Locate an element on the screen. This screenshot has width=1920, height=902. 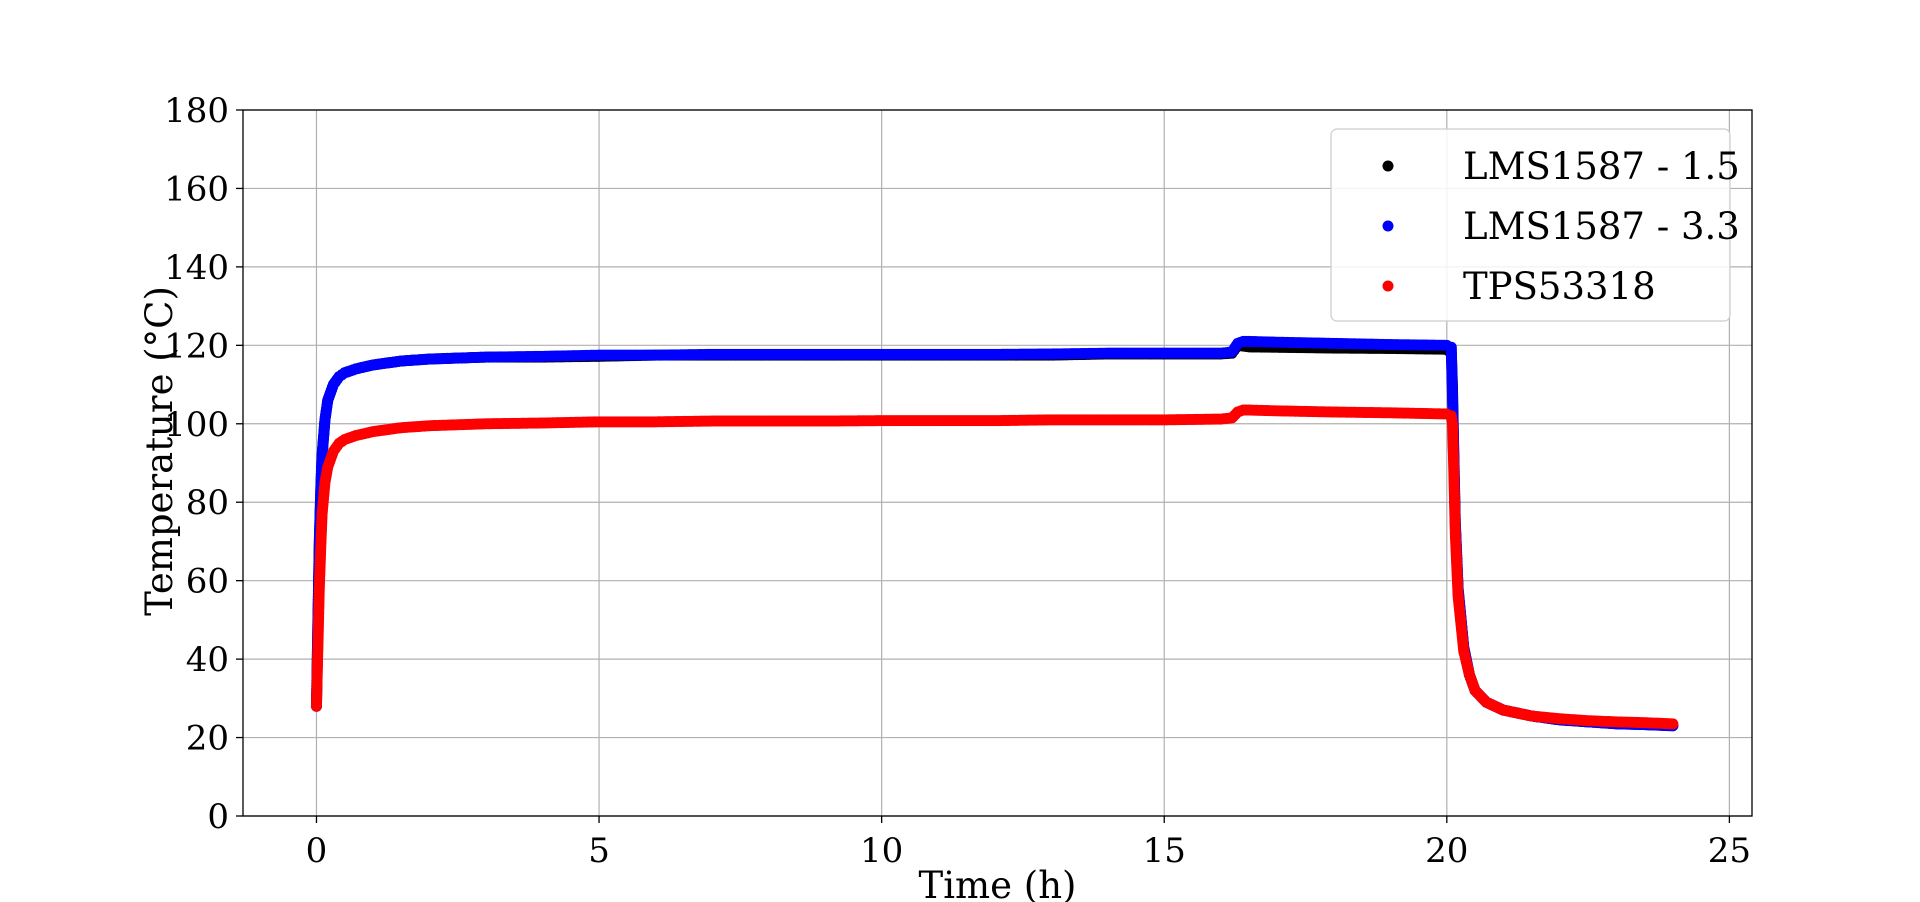
y-tick-label: 140 is located at coordinates (196, 268).